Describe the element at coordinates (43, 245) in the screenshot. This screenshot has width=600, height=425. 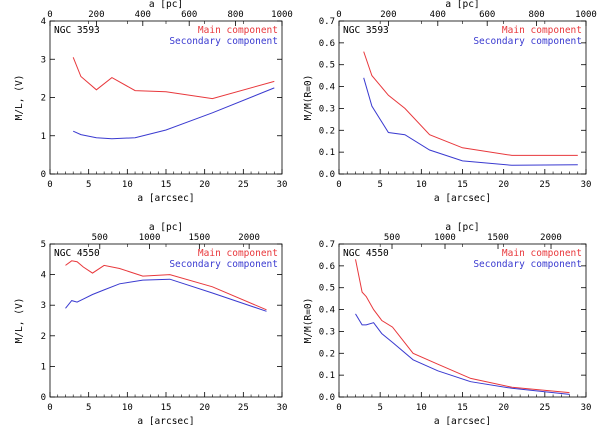
I see `y-tick-label: 5` at that location.